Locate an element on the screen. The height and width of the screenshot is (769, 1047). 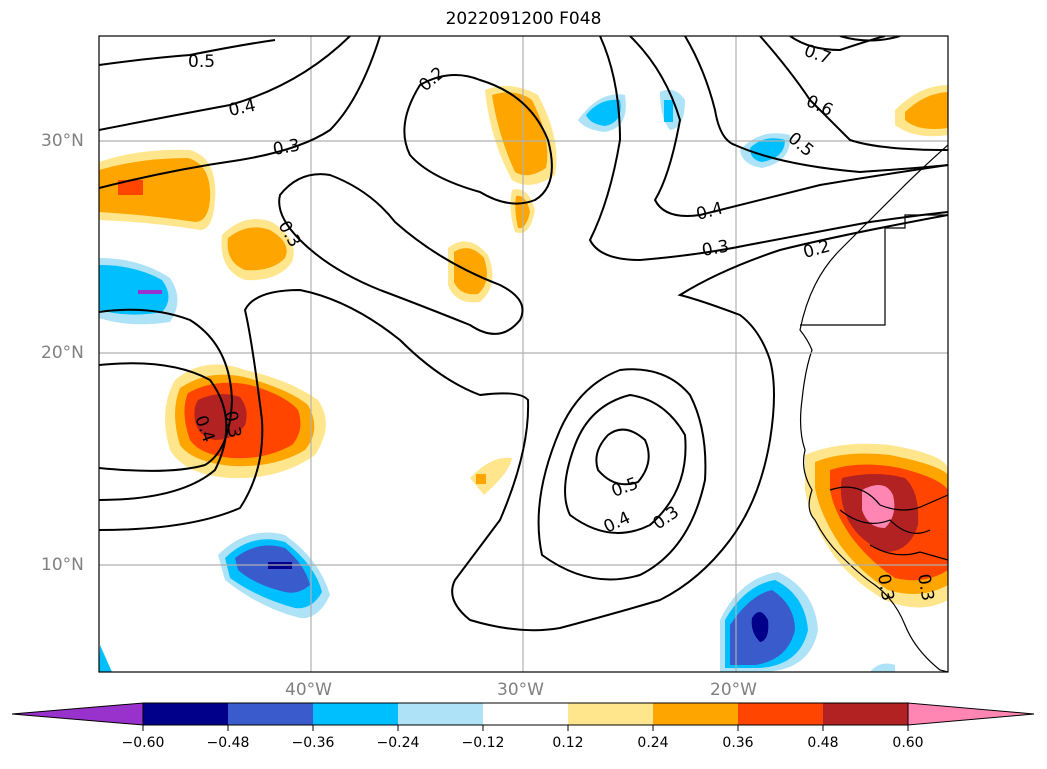
colorbar-tick-label: 0.36 is located at coordinates (738, 743).